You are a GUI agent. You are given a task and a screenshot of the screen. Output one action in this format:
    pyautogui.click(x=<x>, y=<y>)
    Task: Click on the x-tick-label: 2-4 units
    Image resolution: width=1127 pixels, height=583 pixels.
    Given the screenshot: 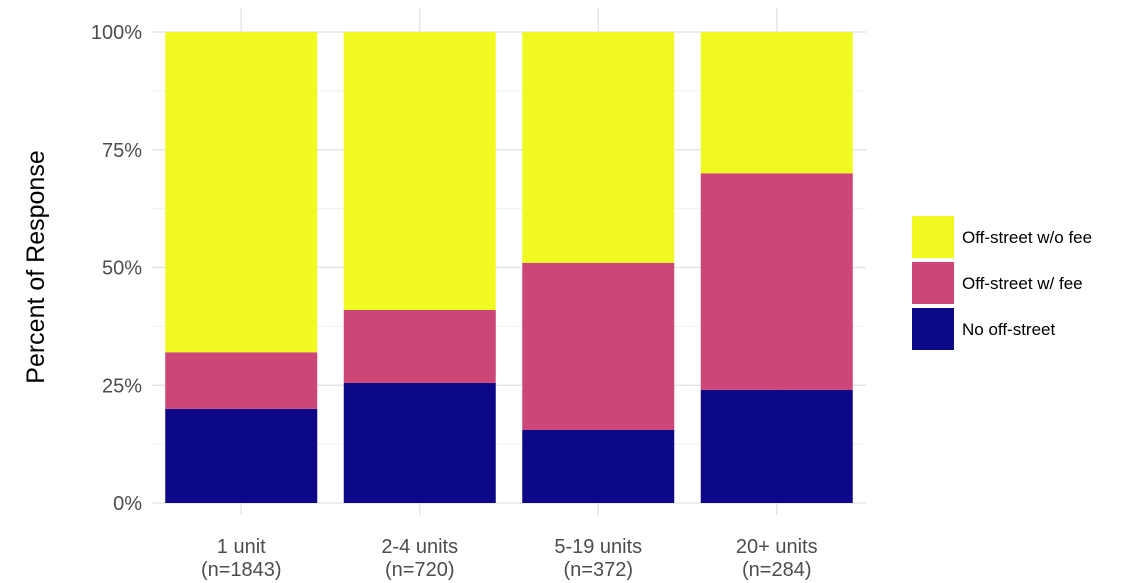 What is the action you would take?
    pyautogui.click(x=419, y=547)
    